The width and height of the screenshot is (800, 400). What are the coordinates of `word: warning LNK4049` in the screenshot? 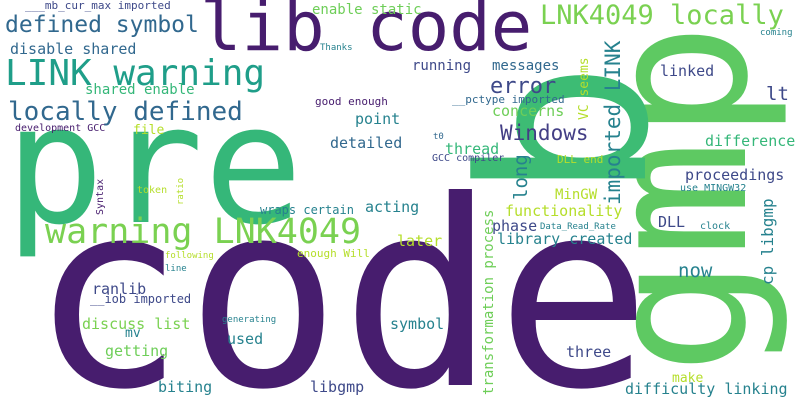 It's located at (203, 232).